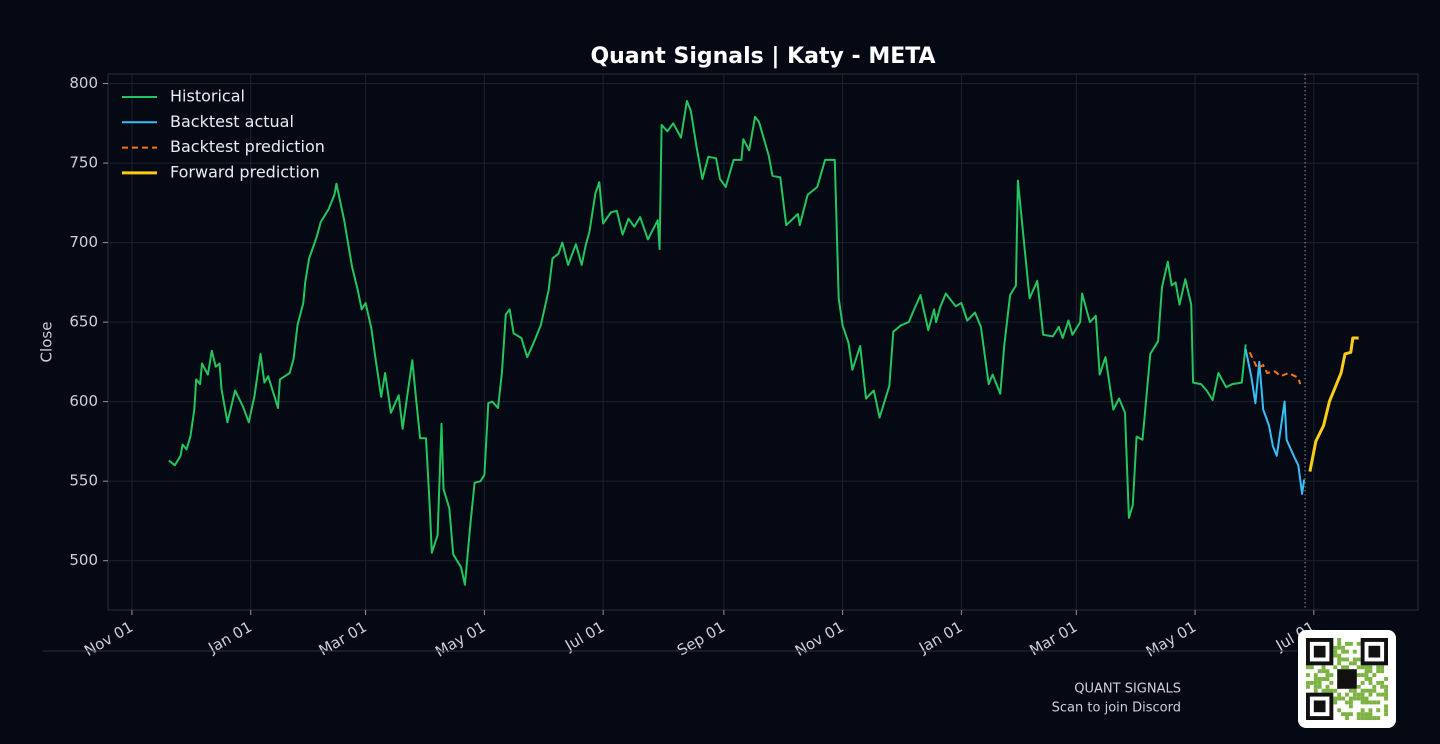 The height and width of the screenshot is (744, 1440). I want to click on y-axis-label: Close, so click(47, 342).